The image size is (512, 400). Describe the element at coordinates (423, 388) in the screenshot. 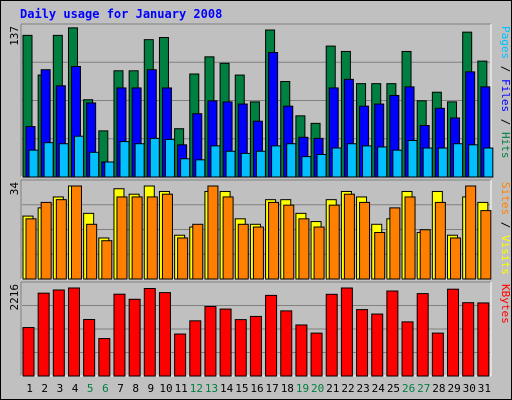

I see `day-label-27: 27` at that location.